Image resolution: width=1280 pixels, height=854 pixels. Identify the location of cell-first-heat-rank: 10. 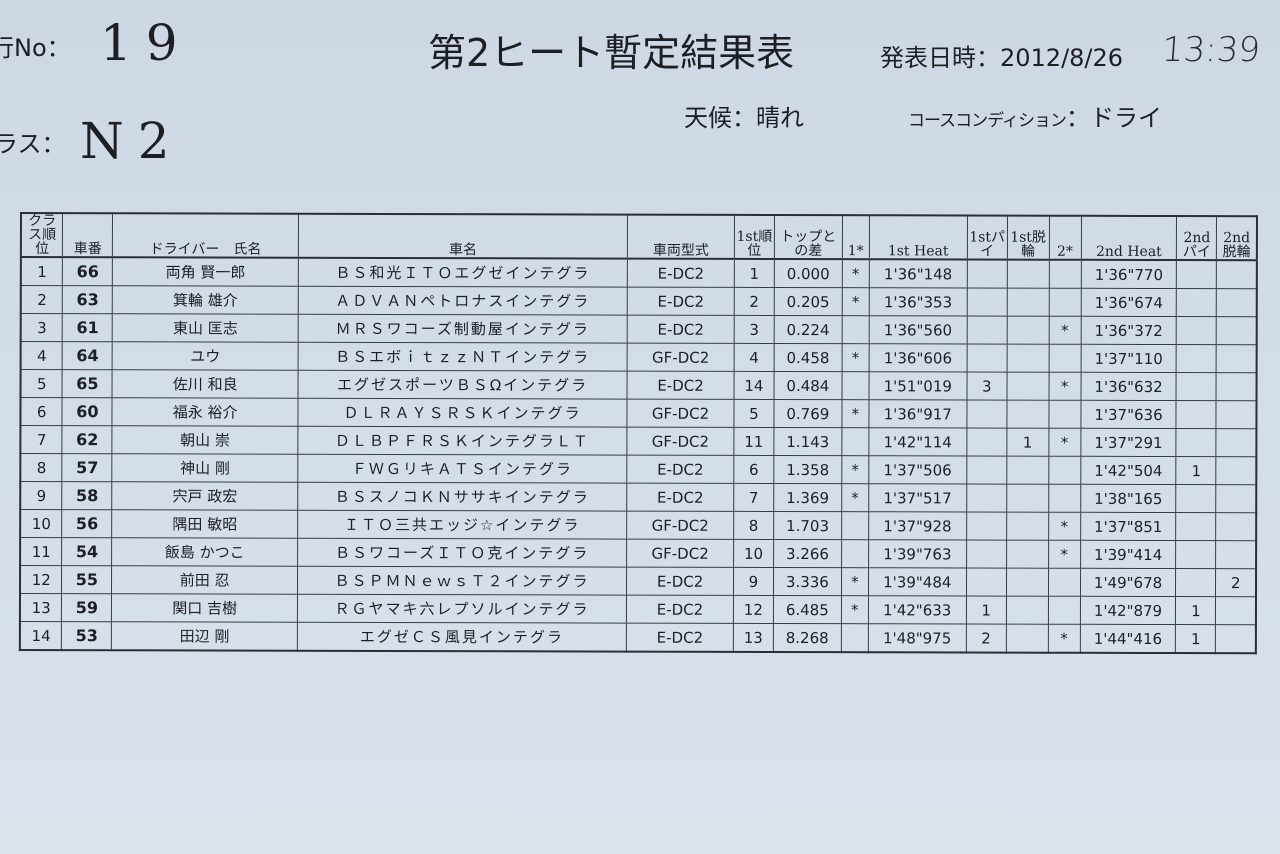
(753, 553).